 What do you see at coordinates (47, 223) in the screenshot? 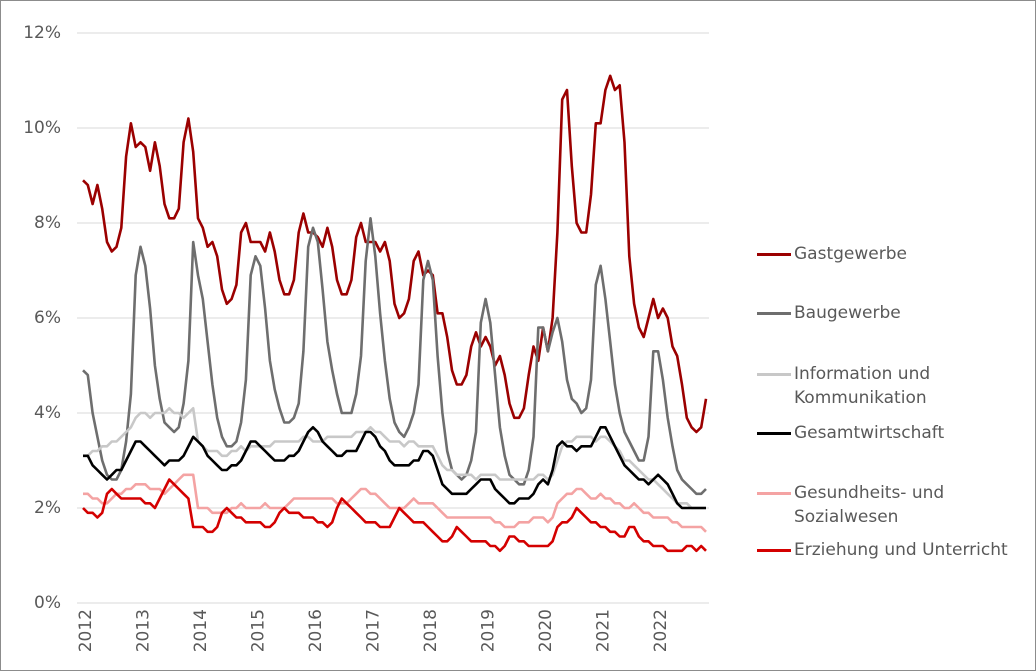
I see `y-tick-label: 8%` at bounding box center [47, 223].